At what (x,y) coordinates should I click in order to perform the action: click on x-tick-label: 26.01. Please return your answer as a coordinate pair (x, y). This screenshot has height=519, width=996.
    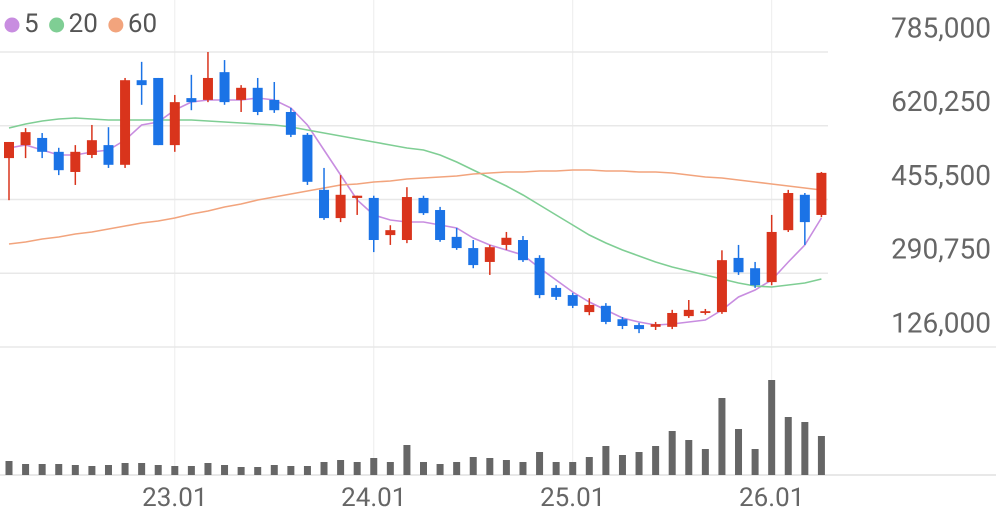
    Looking at the image, I should click on (771, 498).